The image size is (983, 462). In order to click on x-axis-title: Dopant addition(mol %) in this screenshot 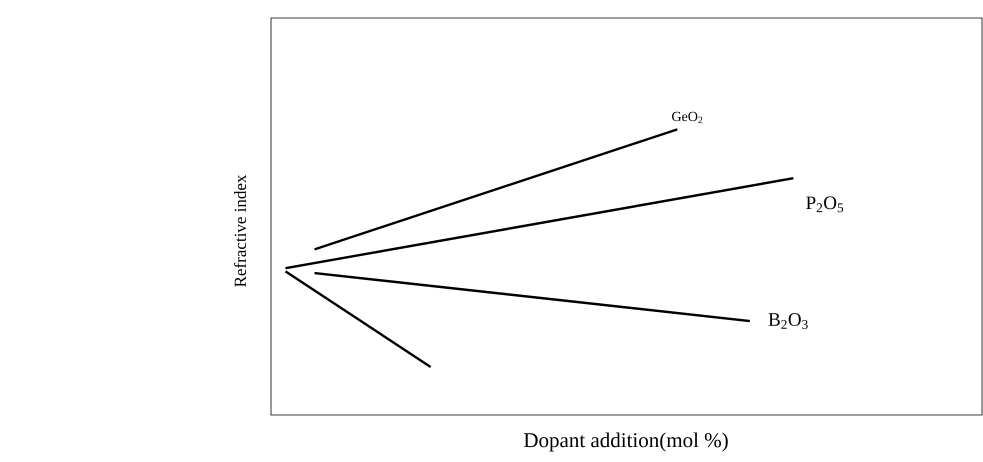, I will do `click(626, 442)`.